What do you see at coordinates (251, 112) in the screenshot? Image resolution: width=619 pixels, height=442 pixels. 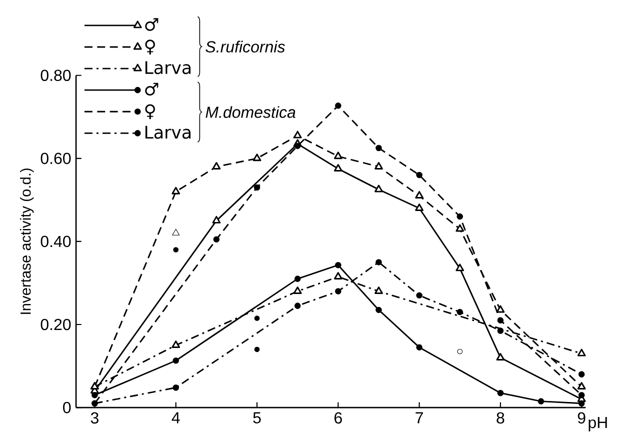 I see `annotation: M.domestica` at bounding box center [251, 112].